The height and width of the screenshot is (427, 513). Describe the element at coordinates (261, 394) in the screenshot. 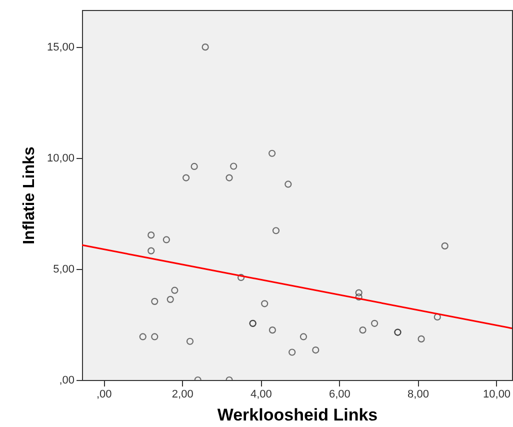

I see `x-tick-label: 4,00` at that location.